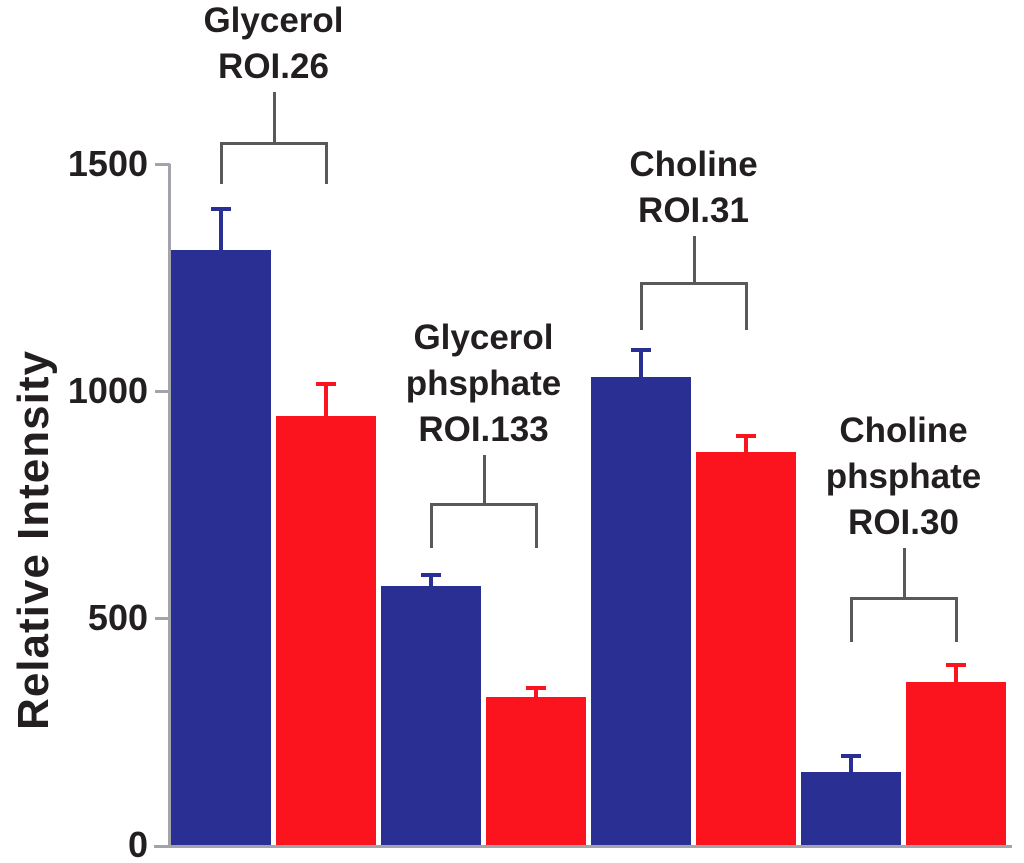  Describe the element at coordinates (641, 611) in the screenshot. I see `bar-blue-group3` at that location.